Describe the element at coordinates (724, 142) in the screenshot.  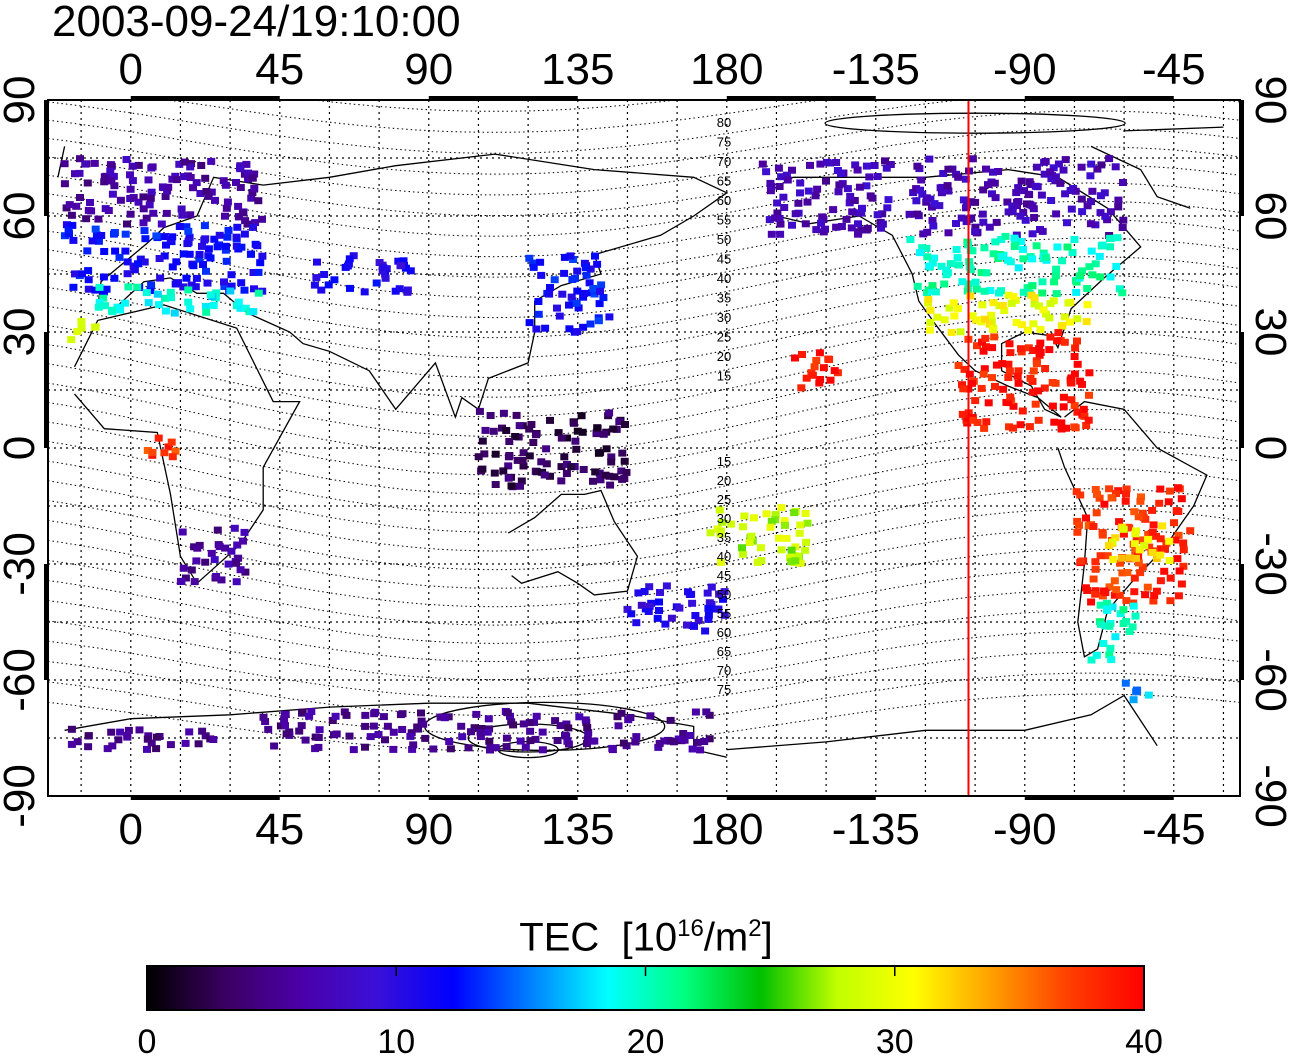
I see `contour-label-north: 75` at that location.